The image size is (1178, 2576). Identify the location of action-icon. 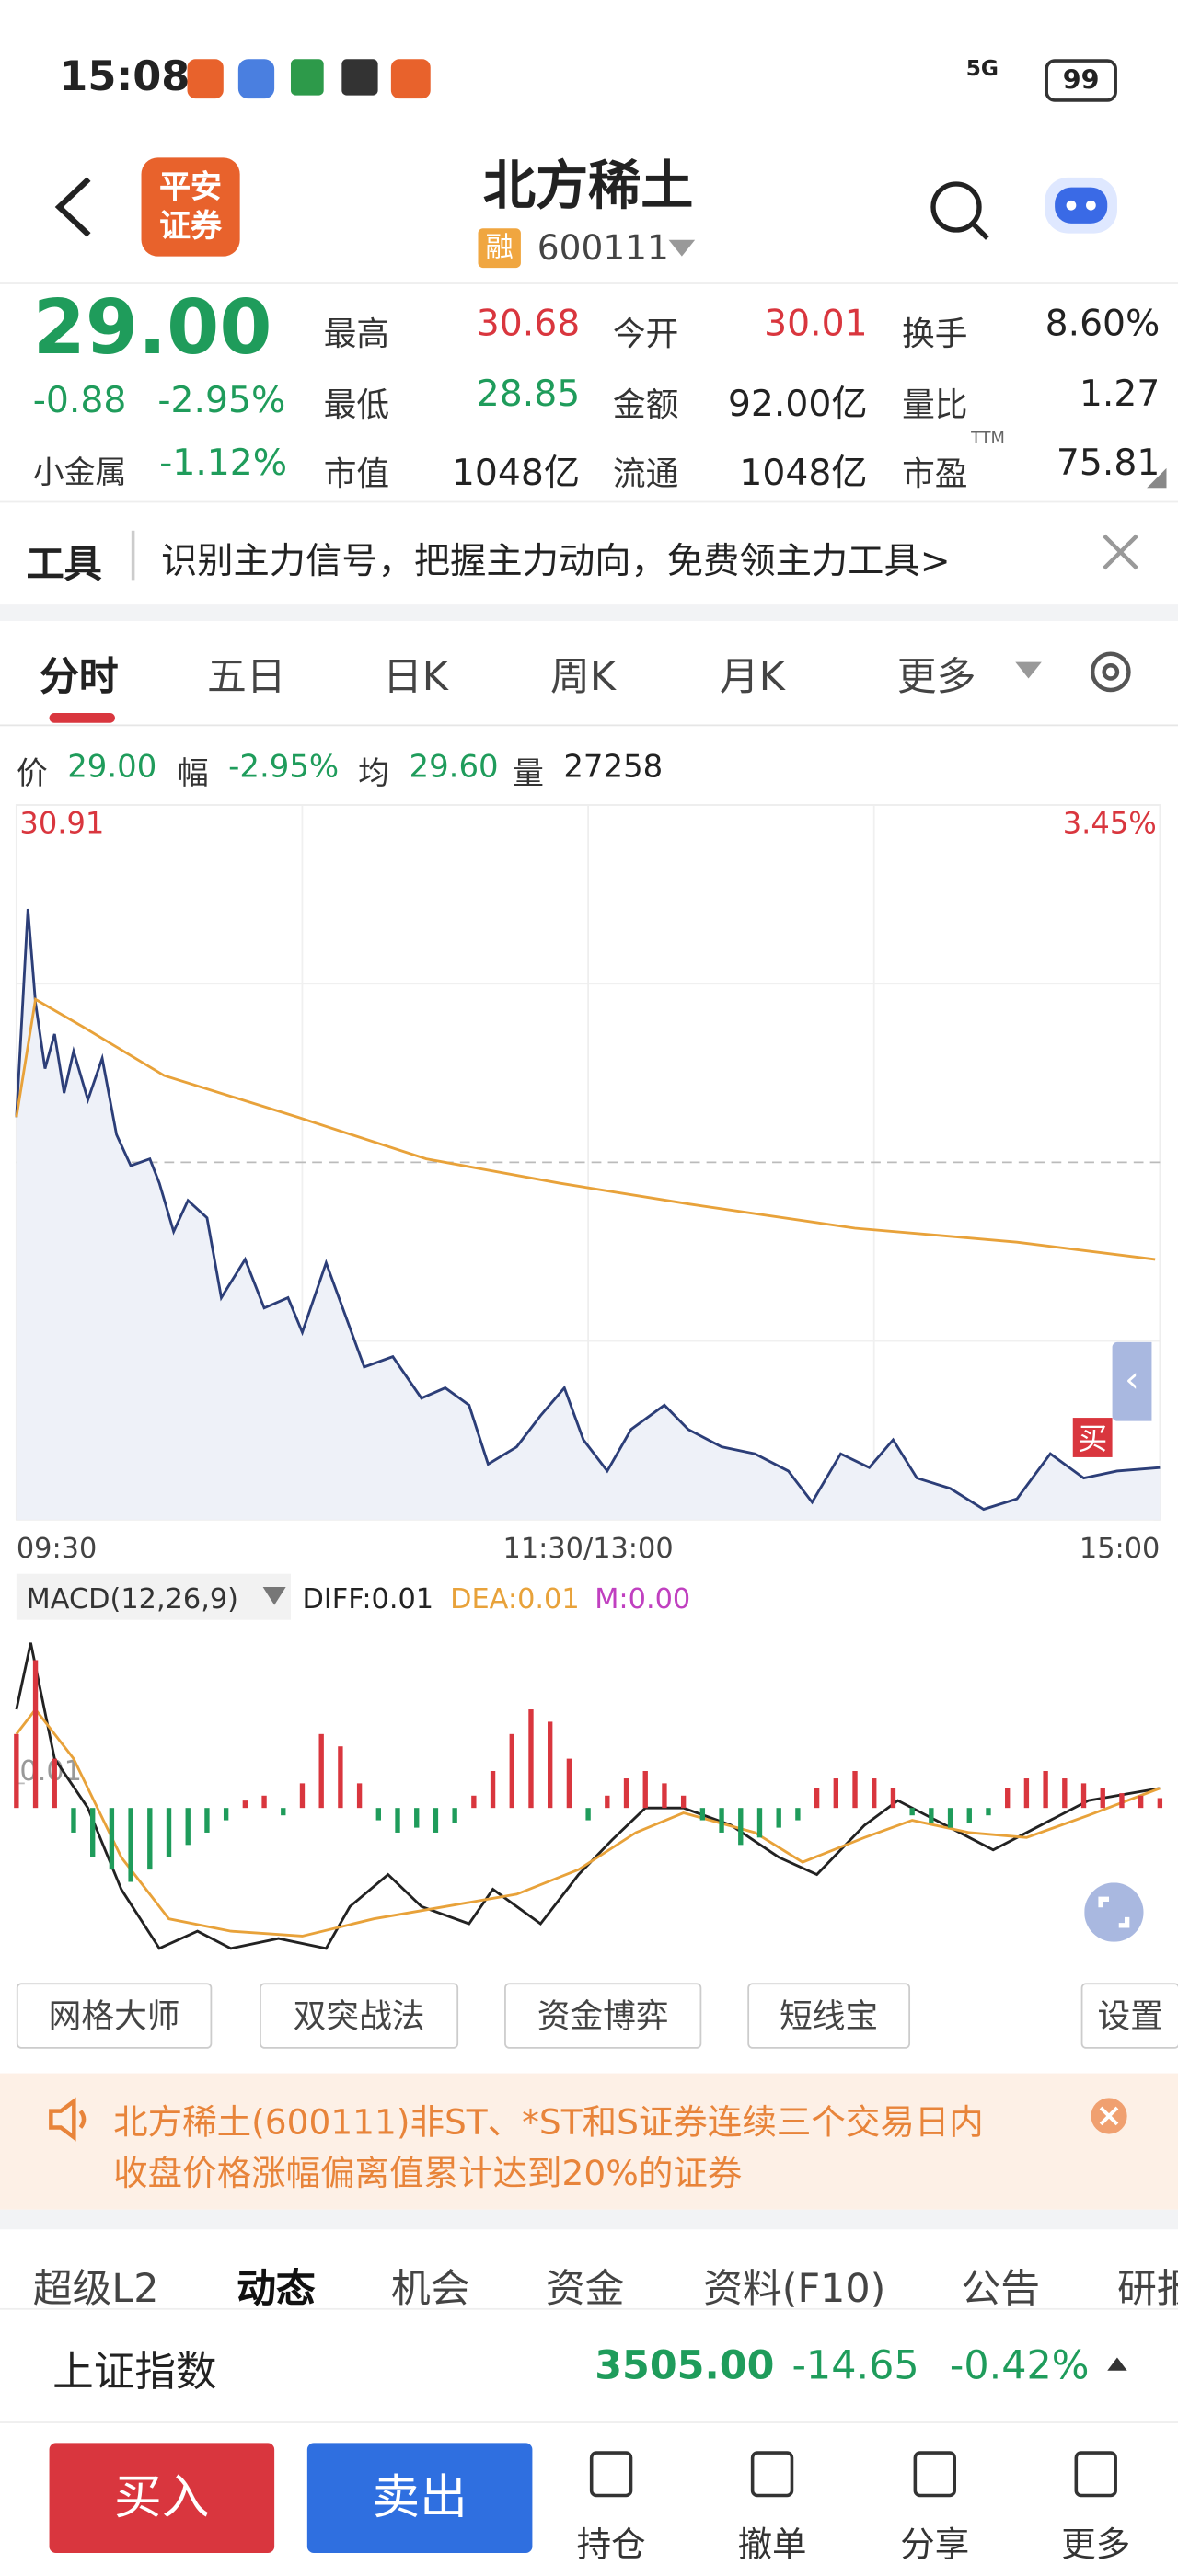
(611, 2474).